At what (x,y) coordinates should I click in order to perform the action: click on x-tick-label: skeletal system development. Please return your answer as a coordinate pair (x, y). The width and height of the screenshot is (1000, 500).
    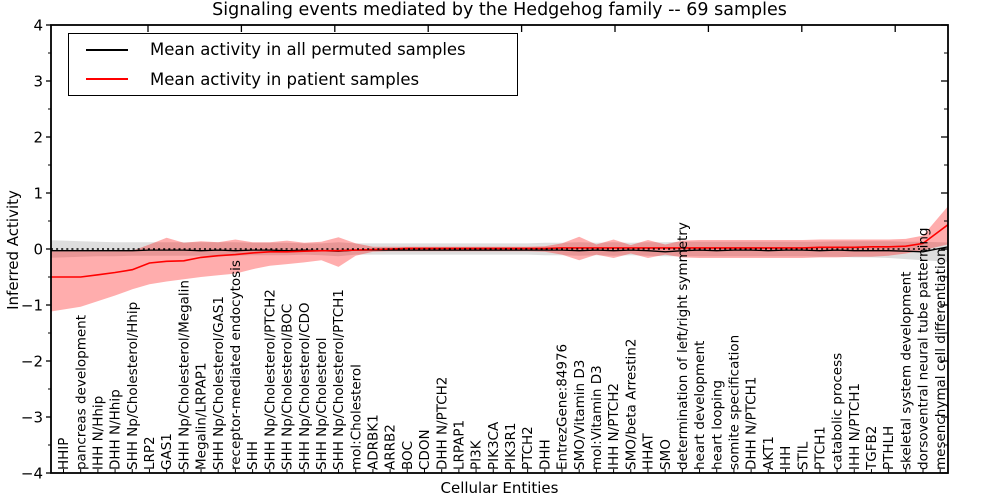
    Looking at the image, I should click on (906, 370).